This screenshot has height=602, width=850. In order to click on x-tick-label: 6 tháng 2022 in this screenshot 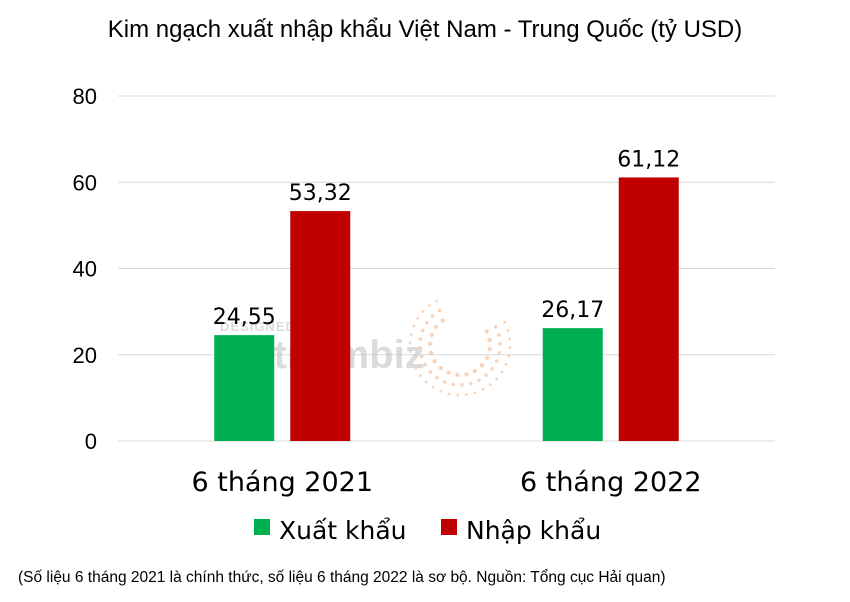, I will do `click(611, 482)`.